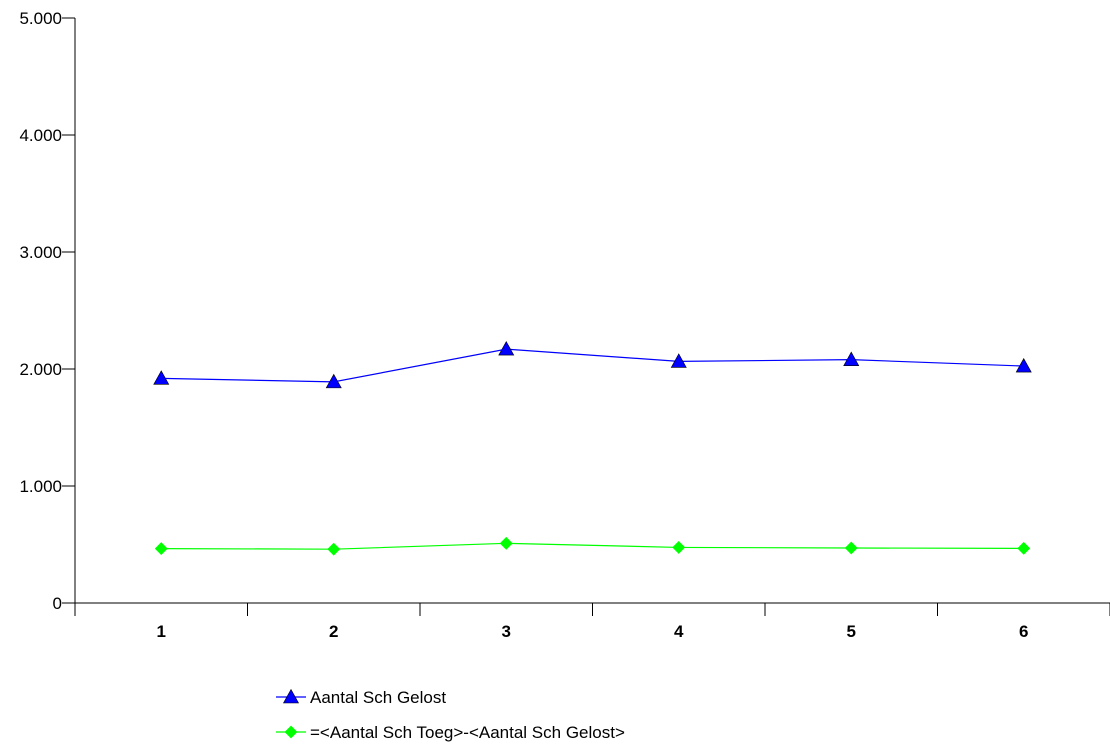 This screenshot has width=1110, height=745. I want to click on x-tick-label: 6, so click(1023, 631).